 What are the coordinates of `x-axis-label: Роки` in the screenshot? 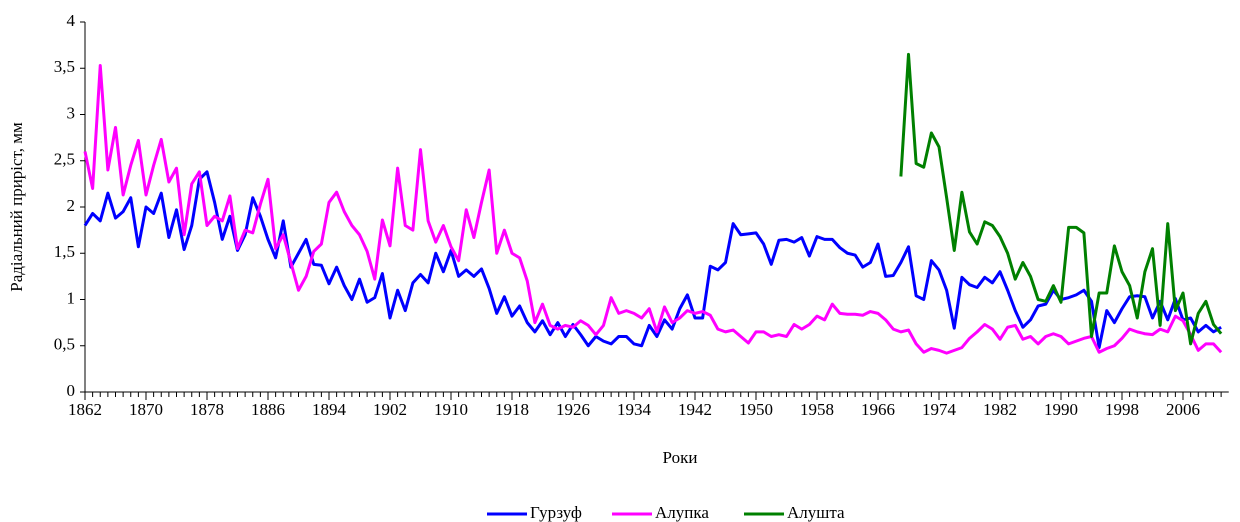 It's located at (680, 457).